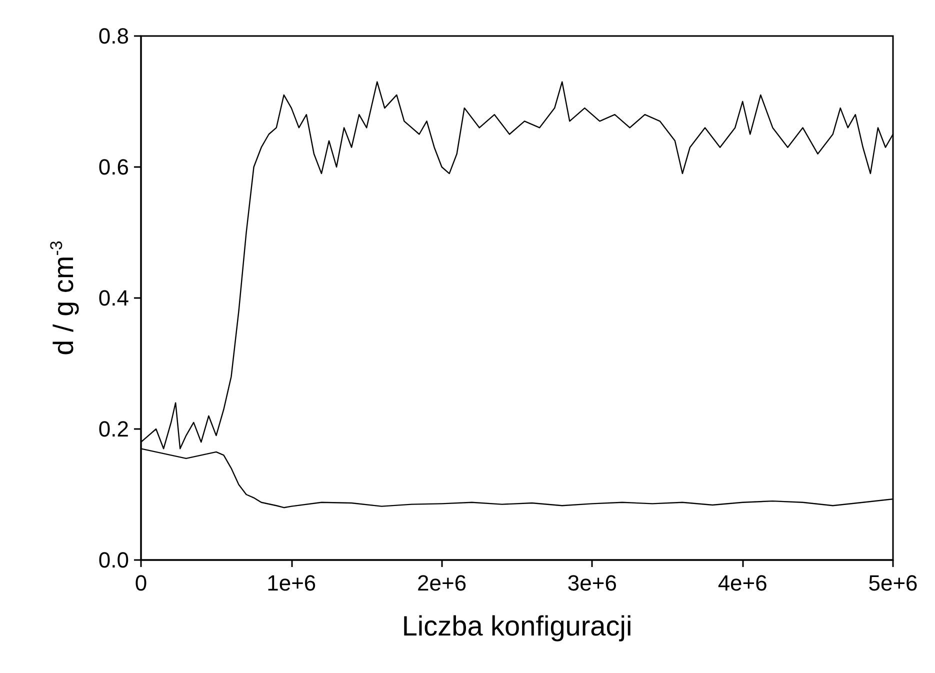 The height and width of the screenshot is (673, 935). What do you see at coordinates (743, 583) in the screenshot?
I see `x-tick-label: 4e+6` at bounding box center [743, 583].